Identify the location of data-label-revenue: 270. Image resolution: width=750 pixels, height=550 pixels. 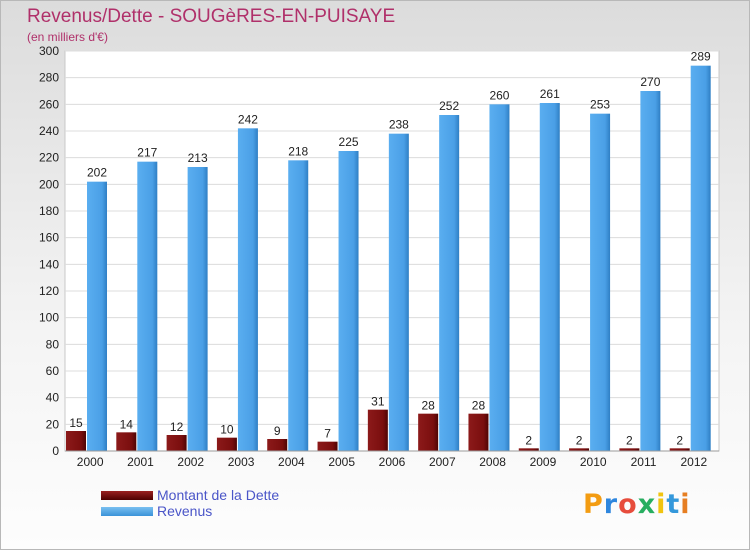
(650, 82).